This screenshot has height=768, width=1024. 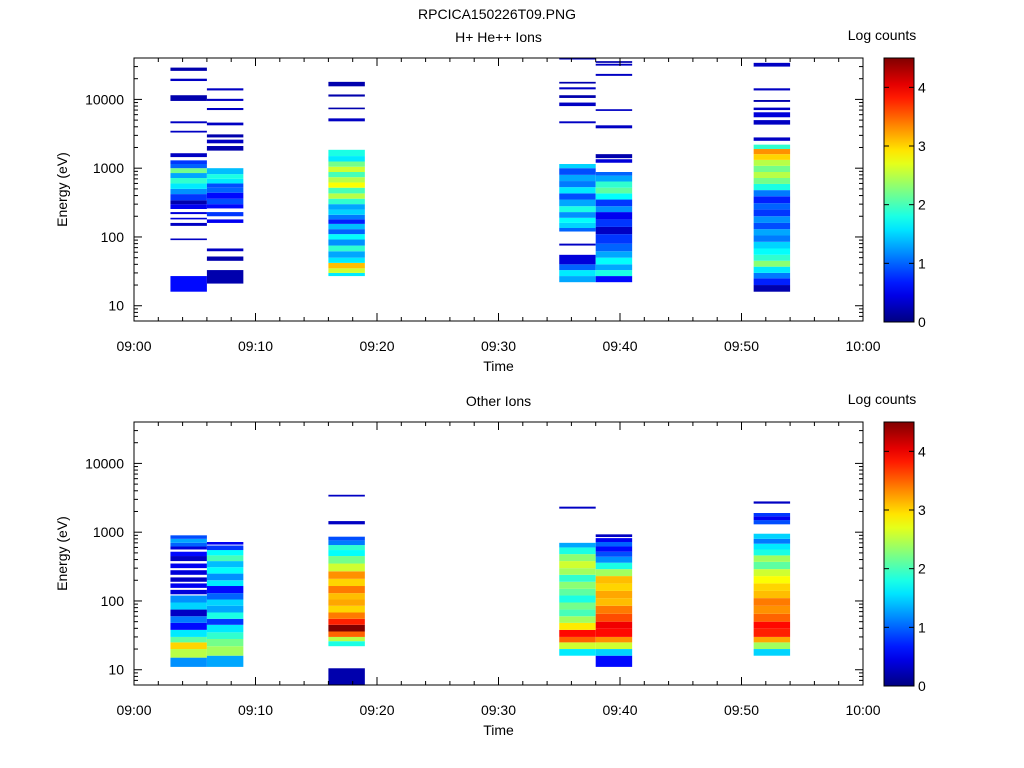 What do you see at coordinates (922, 205) in the screenshot?
I see `colorbar-tick-label: 2` at bounding box center [922, 205].